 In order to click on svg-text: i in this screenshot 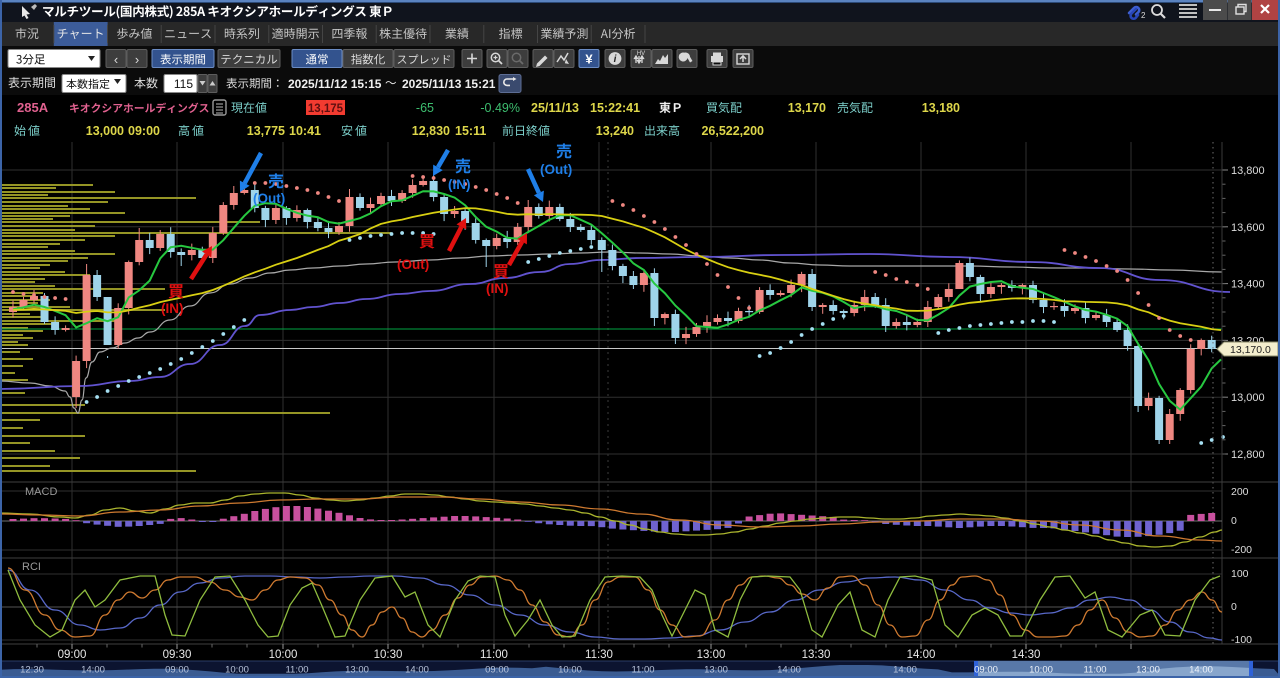, I will do `click(615, 59)`.